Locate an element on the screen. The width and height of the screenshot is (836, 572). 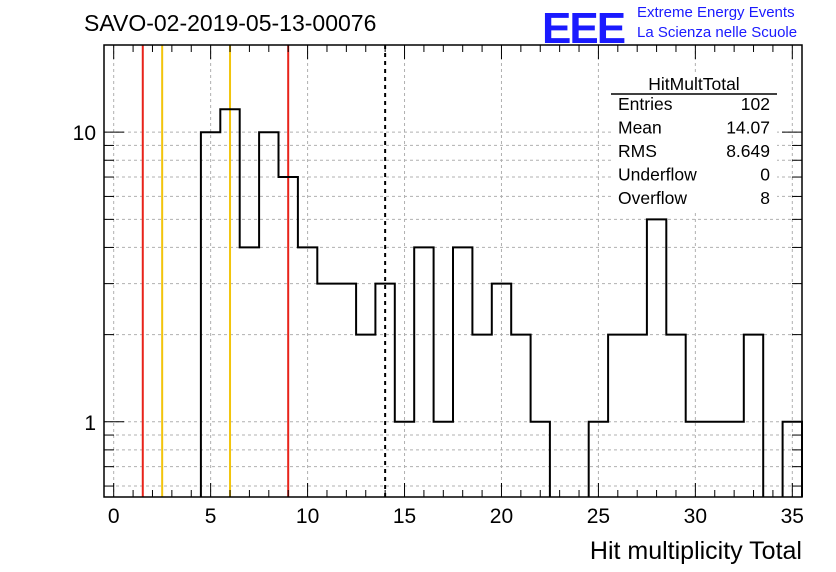
y-tick-label: 10 is located at coordinates (84, 133).